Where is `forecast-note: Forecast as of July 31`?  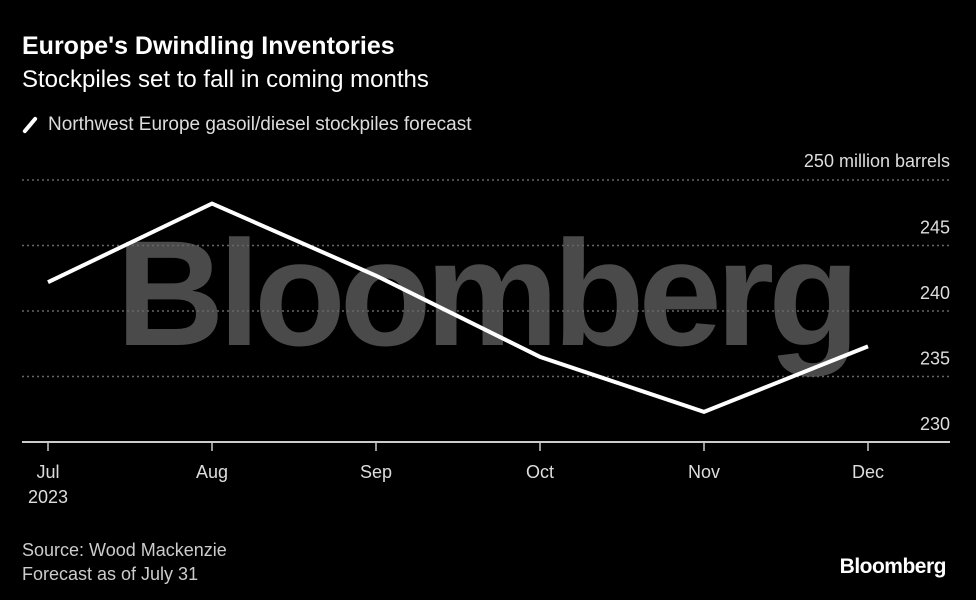 forecast-note: Forecast as of July 31 is located at coordinates (110, 574).